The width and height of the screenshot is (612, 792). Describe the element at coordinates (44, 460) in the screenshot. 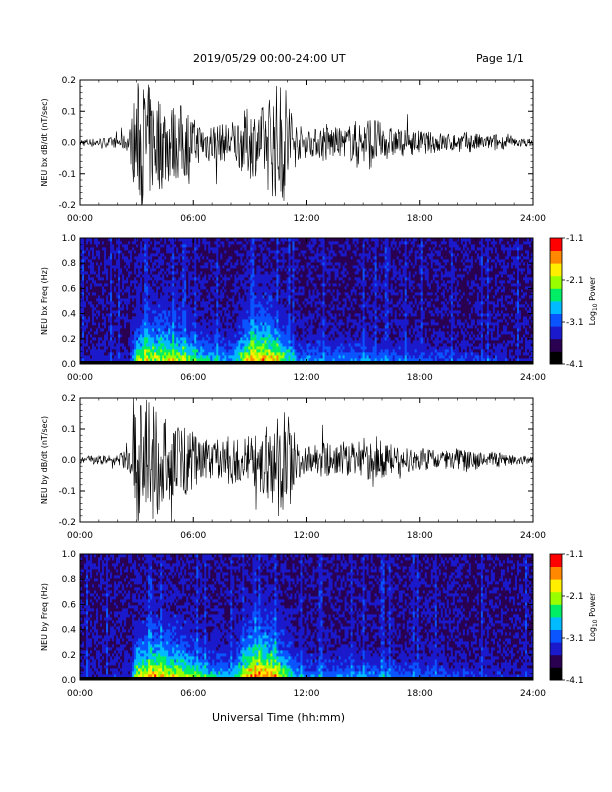

I see `y-axis-title: NEU by dB/dt (nT/sec)` at that location.